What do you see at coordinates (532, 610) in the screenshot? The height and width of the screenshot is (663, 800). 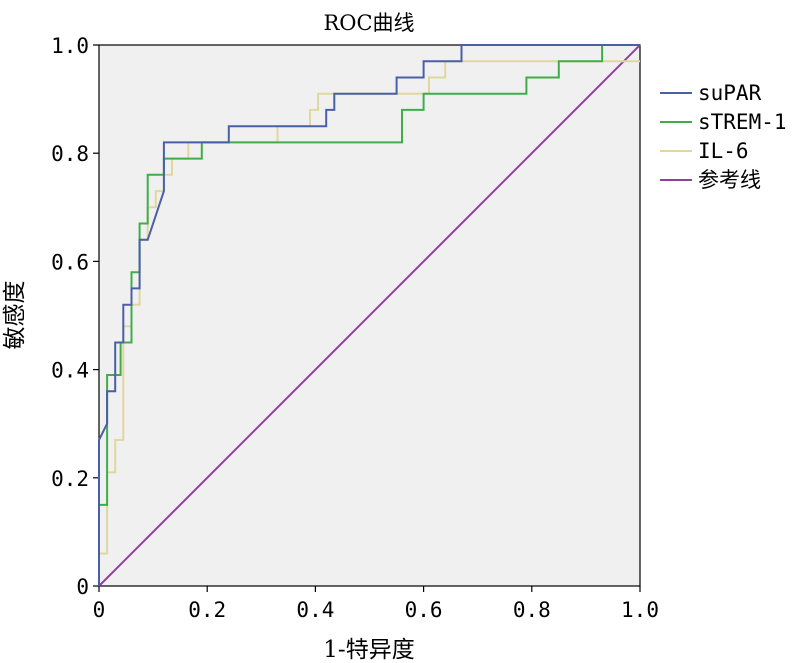 I see `x-tick-label: 0.8` at bounding box center [532, 610].